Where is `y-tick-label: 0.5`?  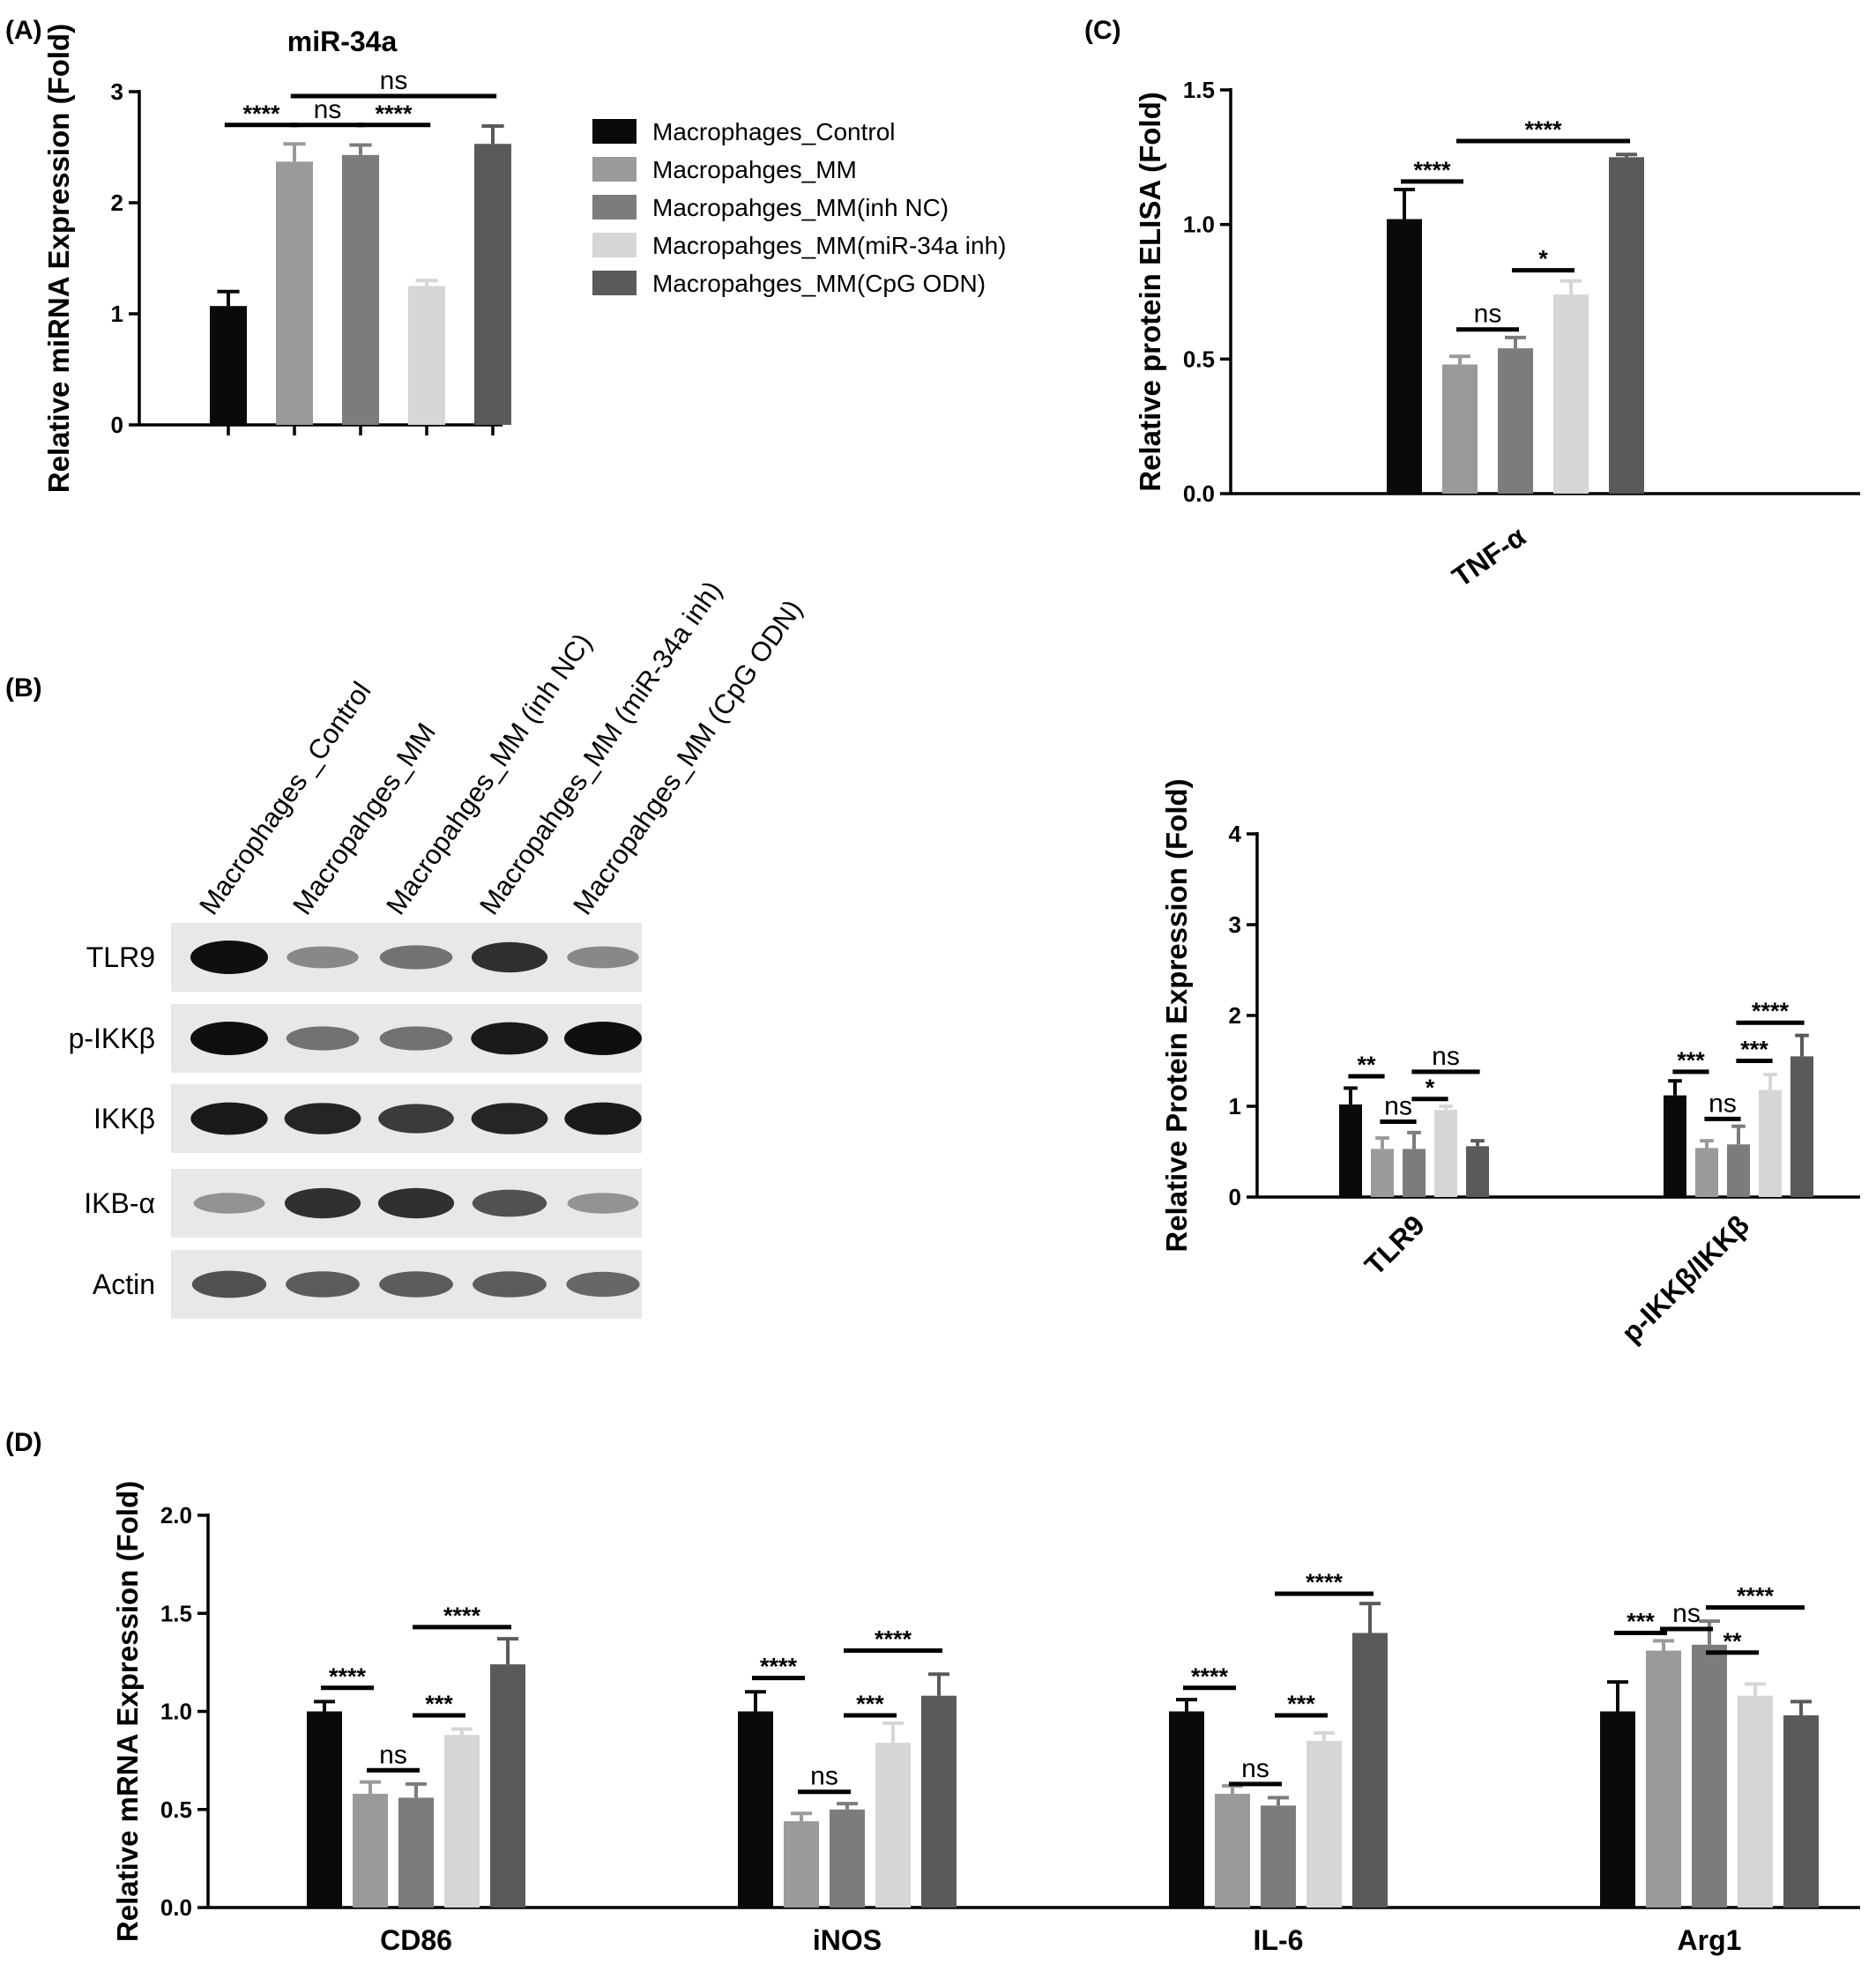
y-tick-label: 0.5 is located at coordinates (1199, 359).